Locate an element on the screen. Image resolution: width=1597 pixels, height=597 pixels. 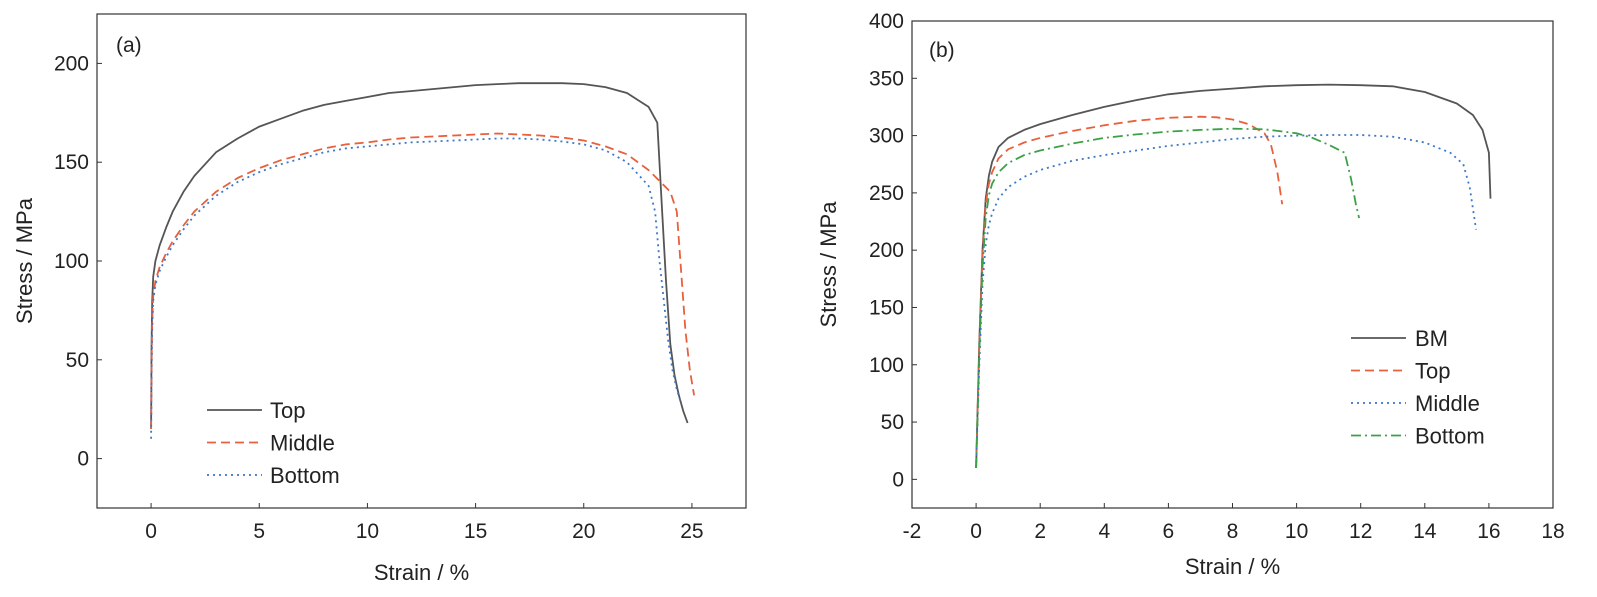
x-tick-label: 5 is located at coordinates (259, 531).